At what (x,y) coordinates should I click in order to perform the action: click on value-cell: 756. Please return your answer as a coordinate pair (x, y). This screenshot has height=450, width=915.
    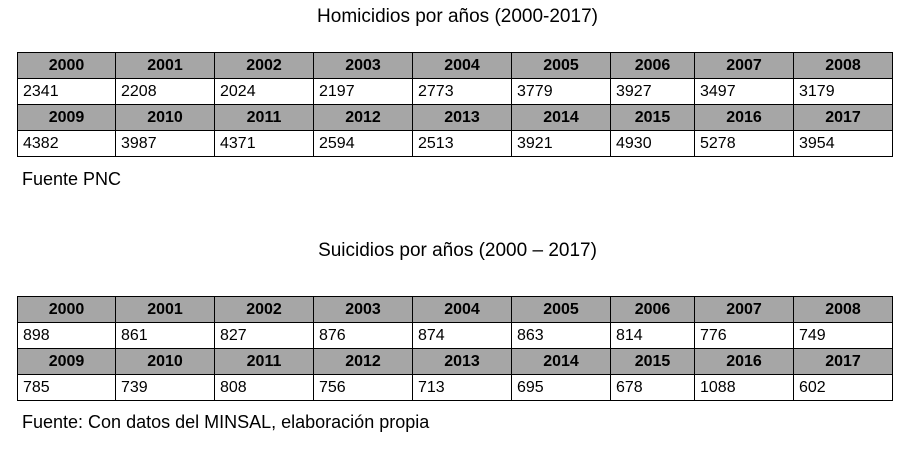
    Looking at the image, I should click on (363, 387).